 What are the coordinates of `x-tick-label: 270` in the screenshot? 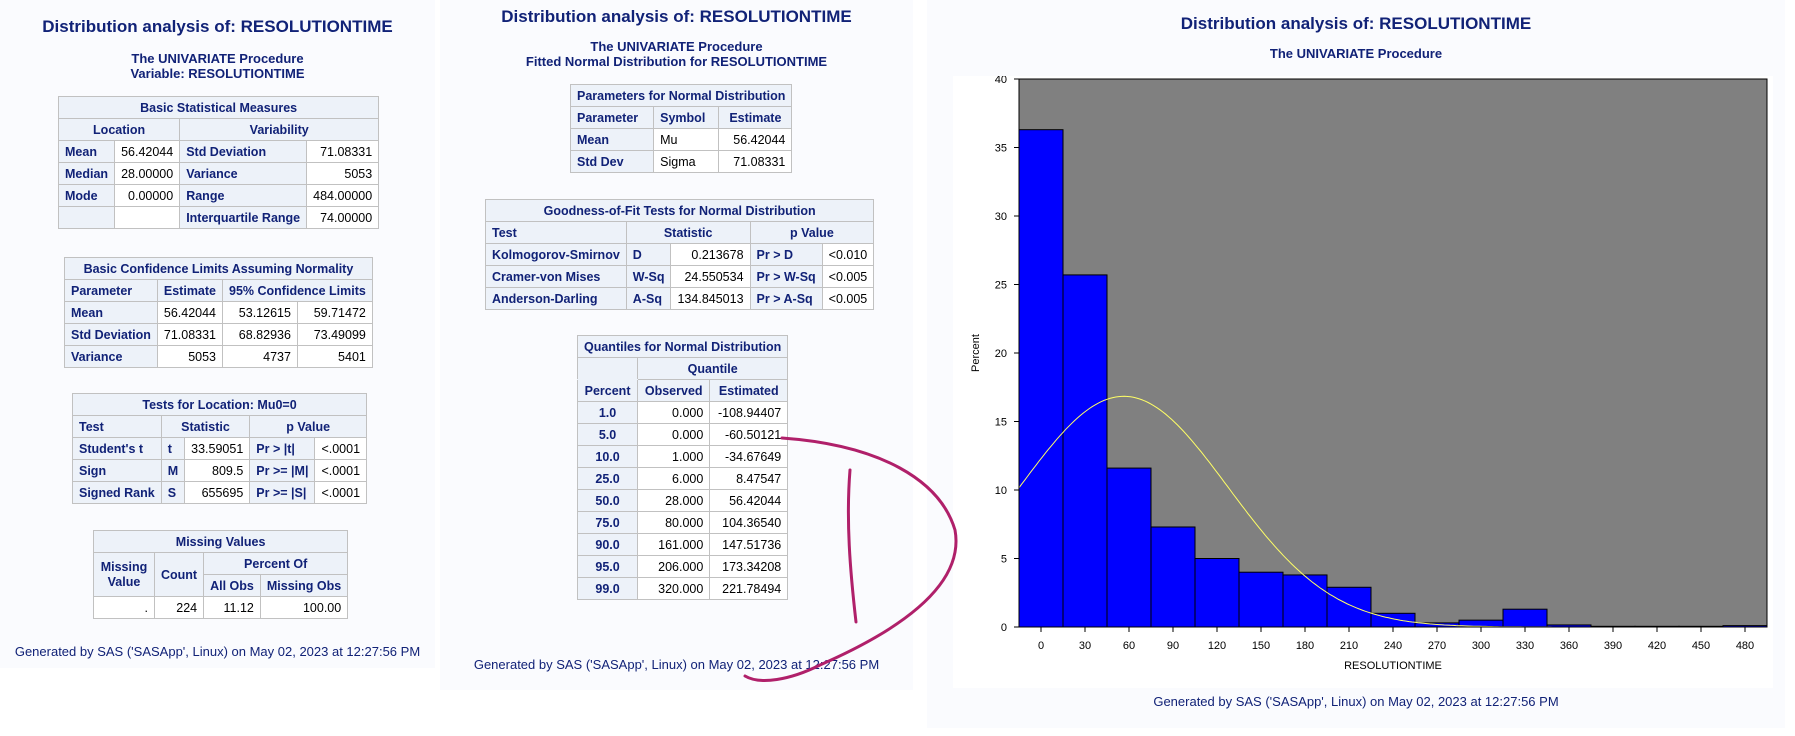 It's located at (1437, 646).